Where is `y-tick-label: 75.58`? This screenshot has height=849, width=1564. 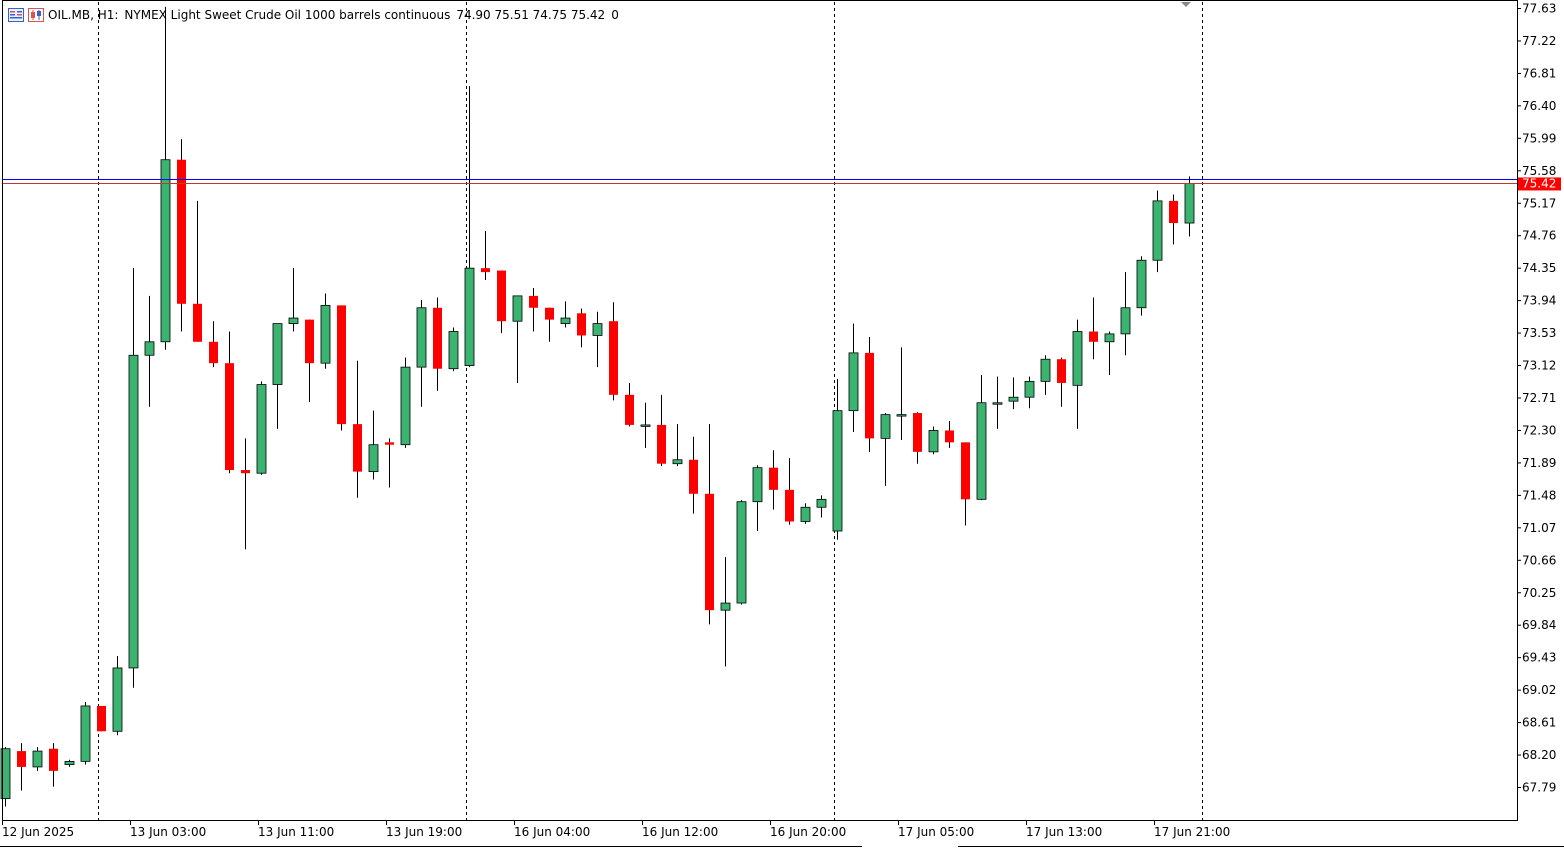
y-tick-label: 75.58 is located at coordinates (1539, 171).